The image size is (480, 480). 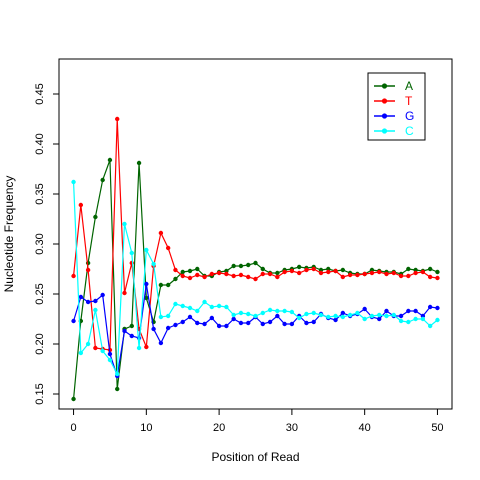 What do you see at coordinates (40, 193) in the screenshot?
I see `y-tick-label: 0.35` at bounding box center [40, 193].